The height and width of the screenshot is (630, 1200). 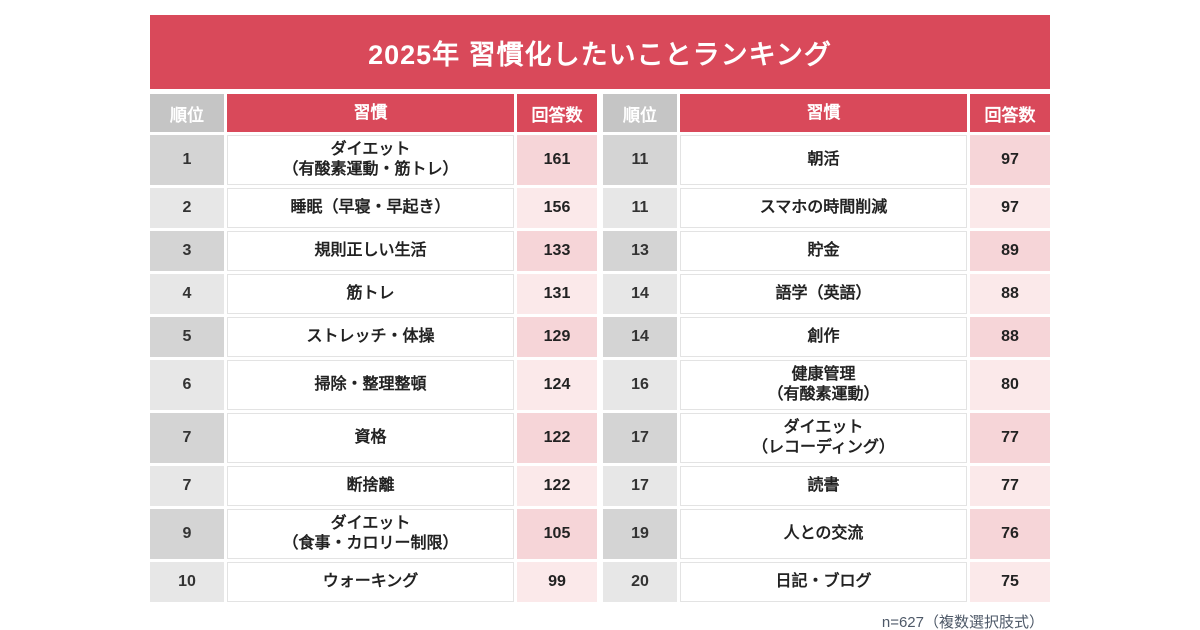 What do you see at coordinates (370, 438) in the screenshot?
I see `habit-cell: 資格` at bounding box center [370, 438].